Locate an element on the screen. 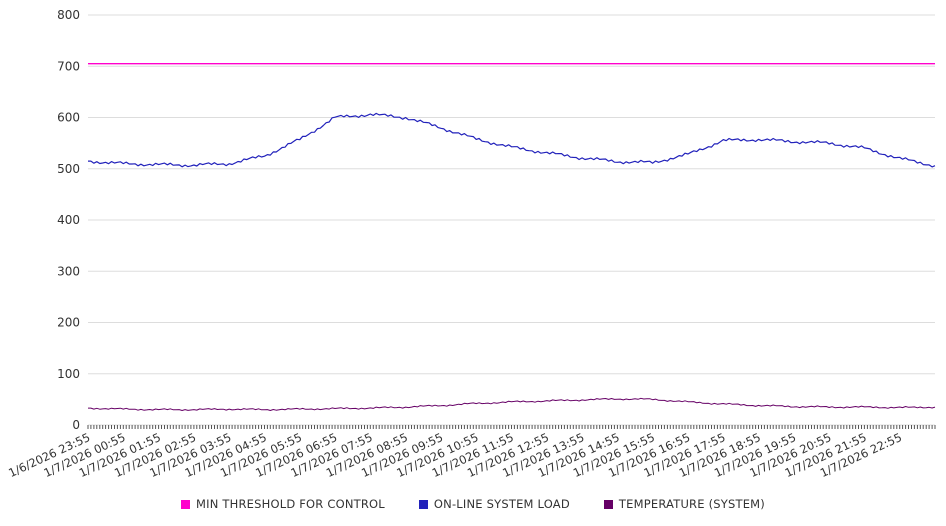 Image resolution: width=946 pixels, height=526 pixels. svg-text: 200 is located at coordinates (68, 323).